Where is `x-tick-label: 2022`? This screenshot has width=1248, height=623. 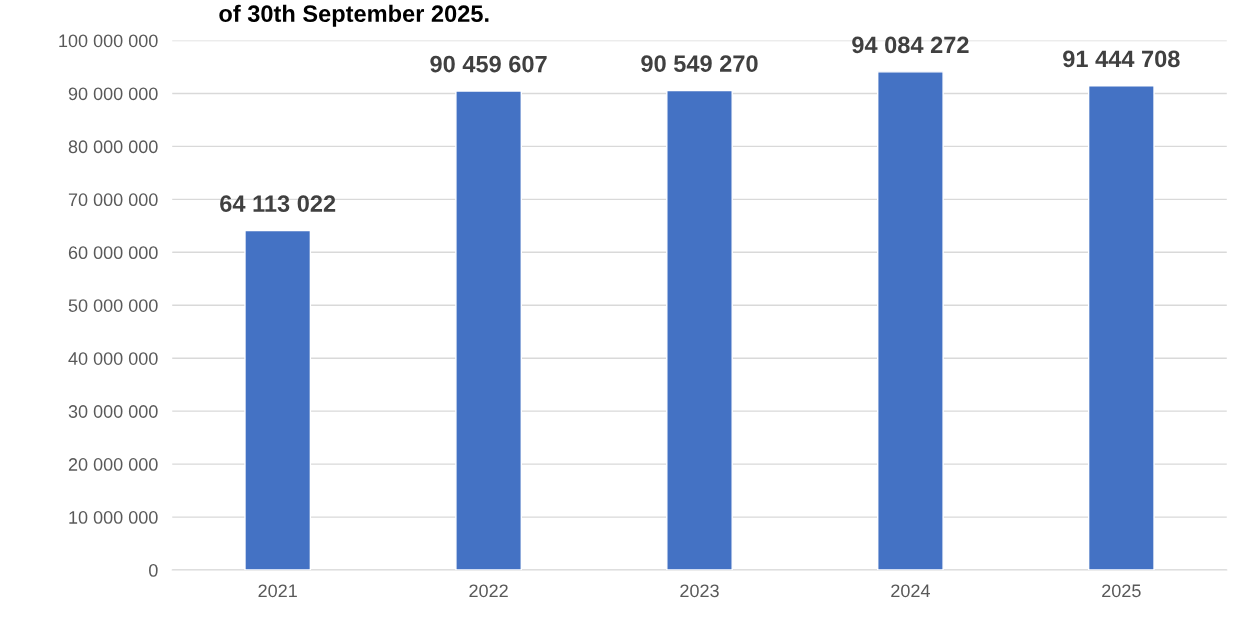 x-tick-label: 2022 is located at coordinates (488, 591).